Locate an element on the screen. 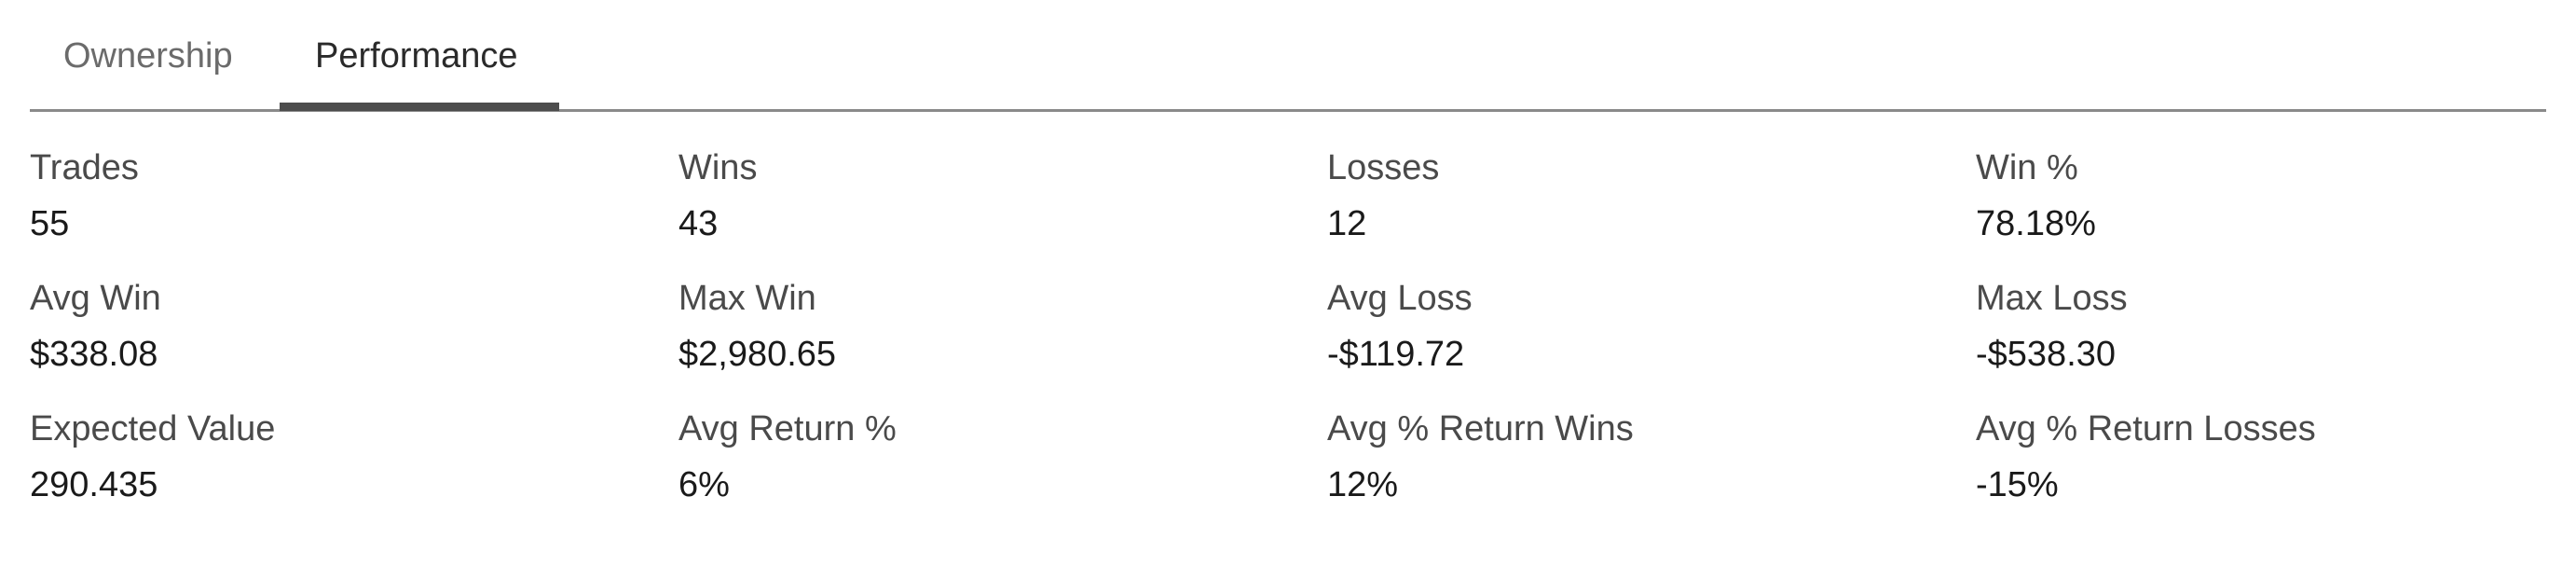 The height and width of the screenshot is (579, 2576). stat-value: 6% is located at coordinates (704, 485).